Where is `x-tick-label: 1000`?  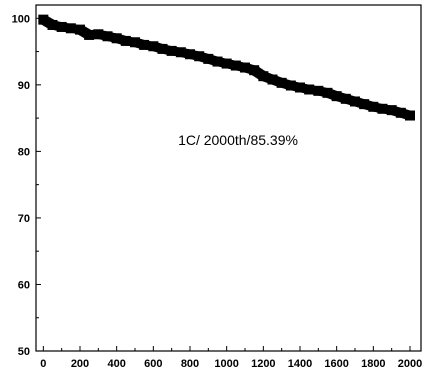 x-tick-label: 1000 is located at coordinates (226, 364).